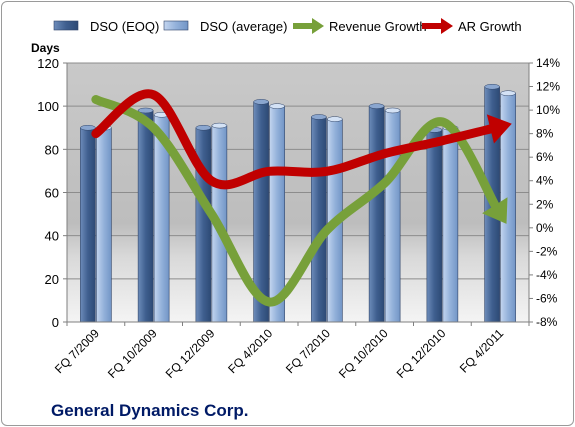  I want to click on x-tick-label: FQ 7/2010, so click(308, 351).